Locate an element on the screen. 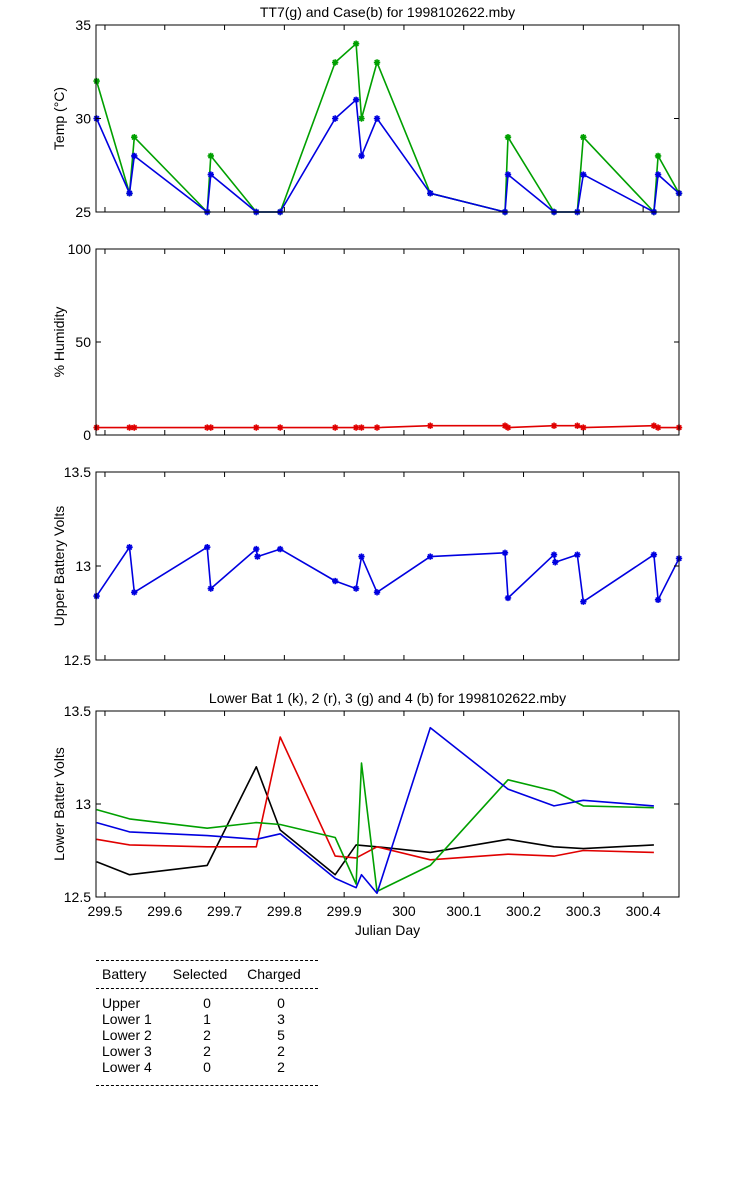  upper-battery-y-axis-label: Upper Battery Volts is located at coordinates (59, 566).